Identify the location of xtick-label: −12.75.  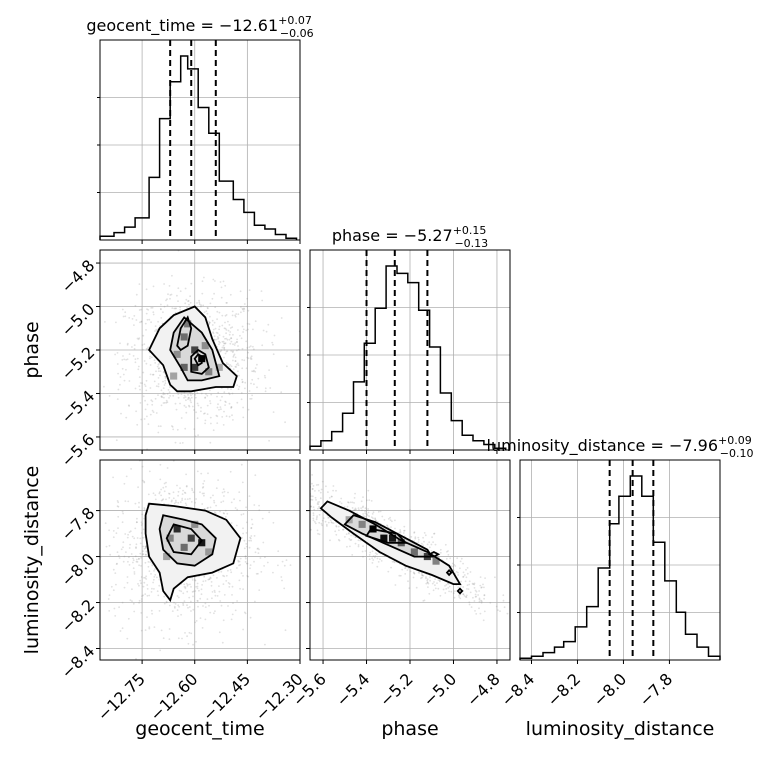
(121, 696).